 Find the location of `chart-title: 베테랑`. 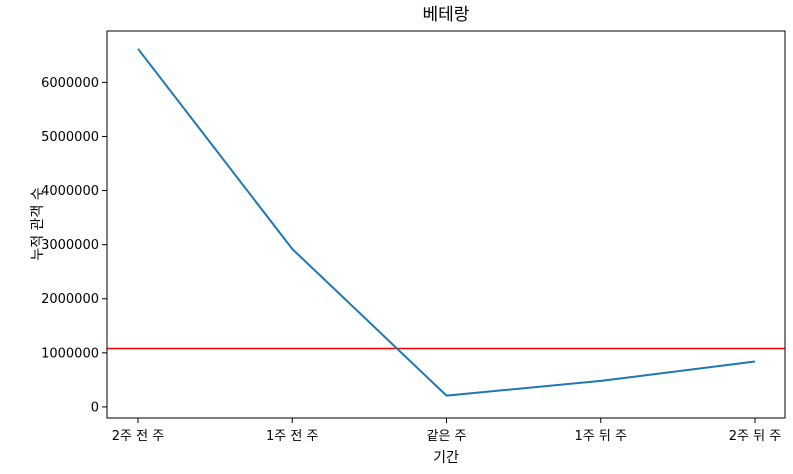

chart-title: 베테랑 is located at coordinates (446, 15).